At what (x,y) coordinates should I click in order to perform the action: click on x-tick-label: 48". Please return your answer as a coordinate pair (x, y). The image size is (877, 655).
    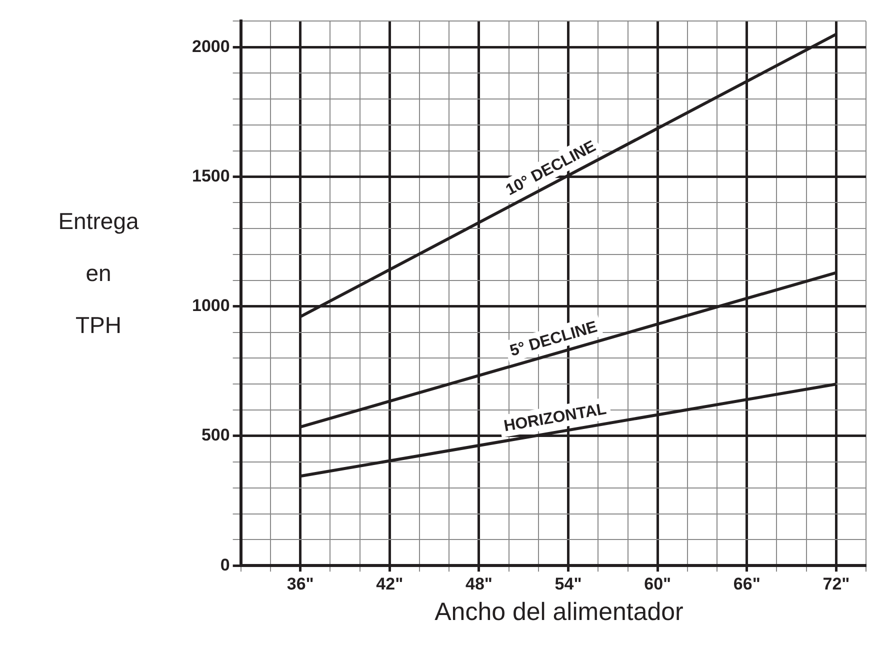
    Looking at the image, I should click on (478, 584).